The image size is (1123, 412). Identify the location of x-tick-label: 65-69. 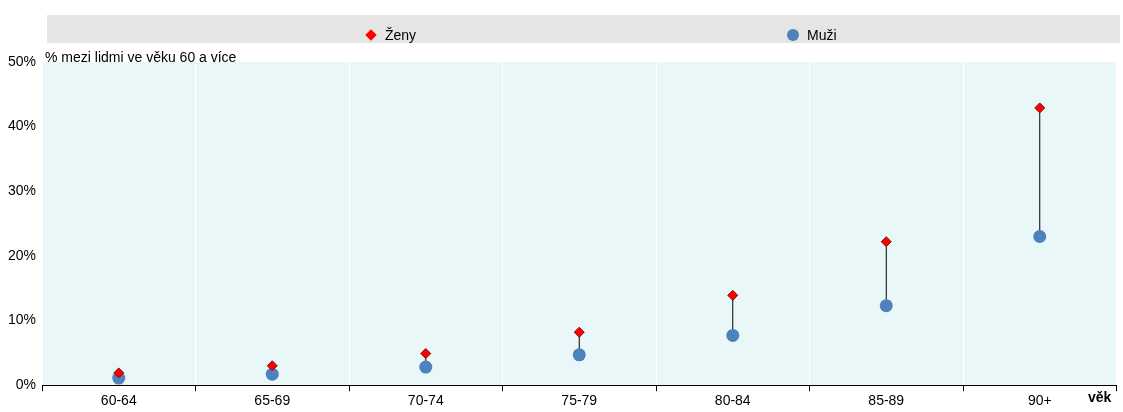
(272, 400).